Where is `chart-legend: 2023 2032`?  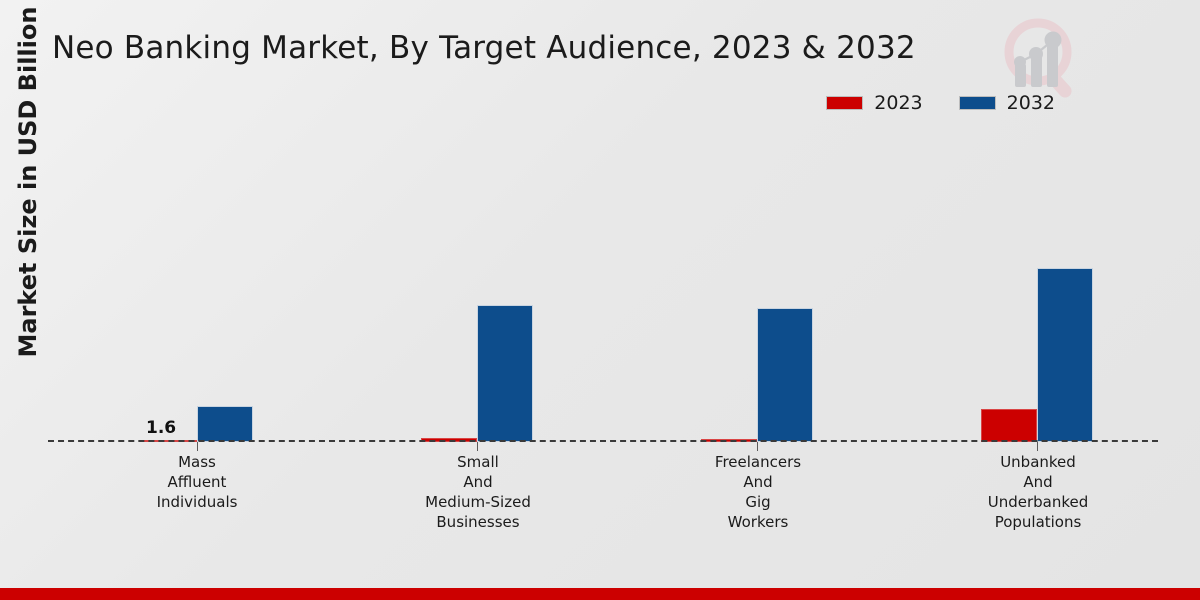
chart-legend: 2023 2032 is located at coordinates (940, 103).